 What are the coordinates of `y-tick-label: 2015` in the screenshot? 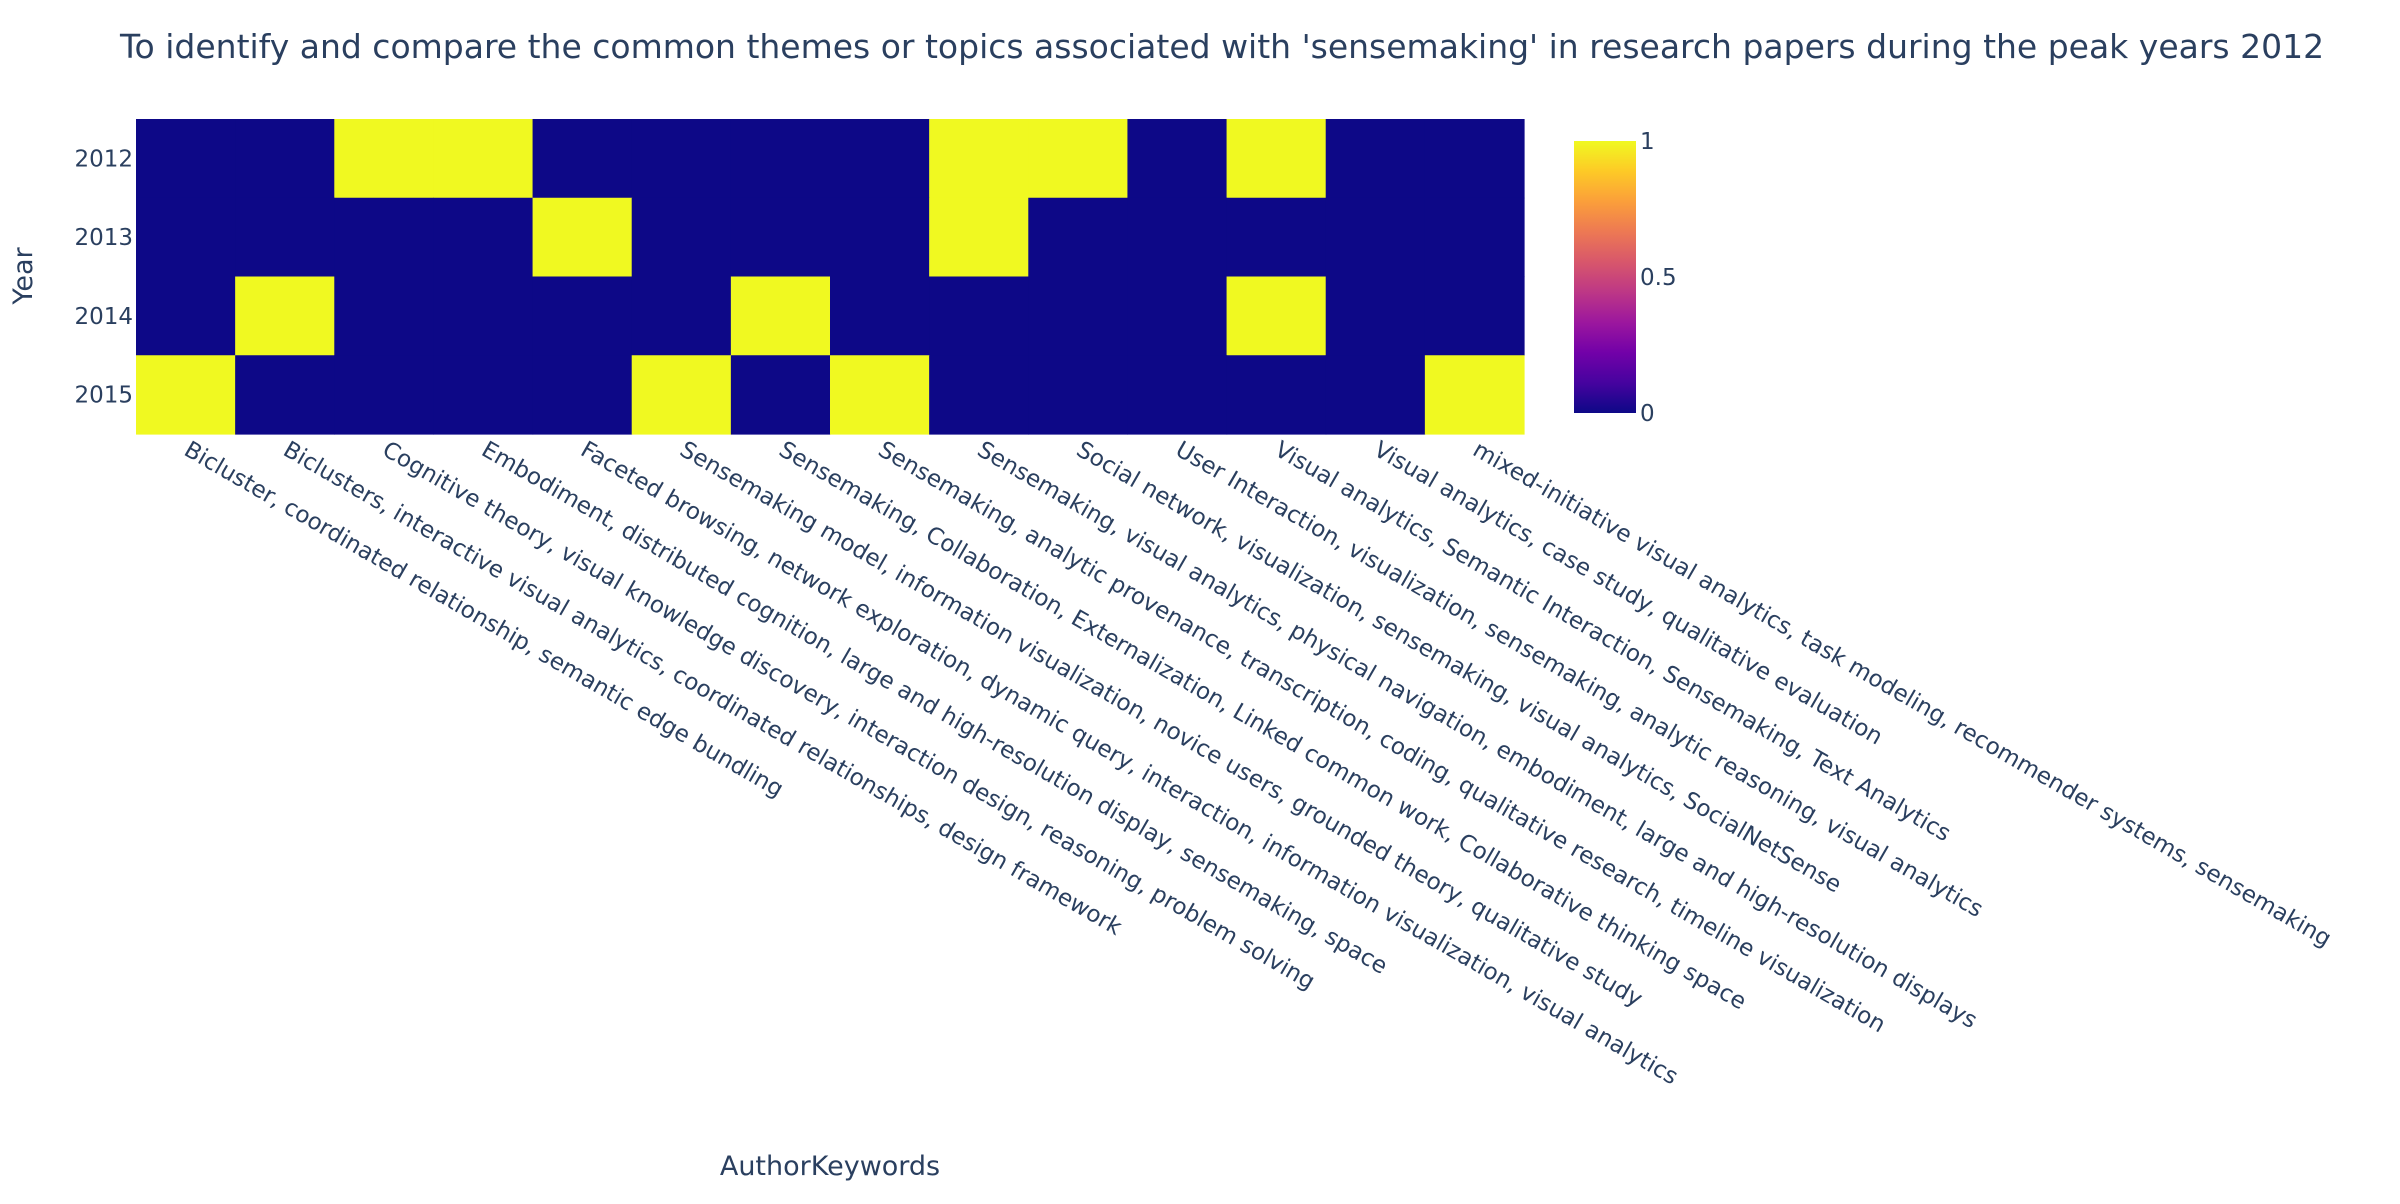 It's located at (103, 396).